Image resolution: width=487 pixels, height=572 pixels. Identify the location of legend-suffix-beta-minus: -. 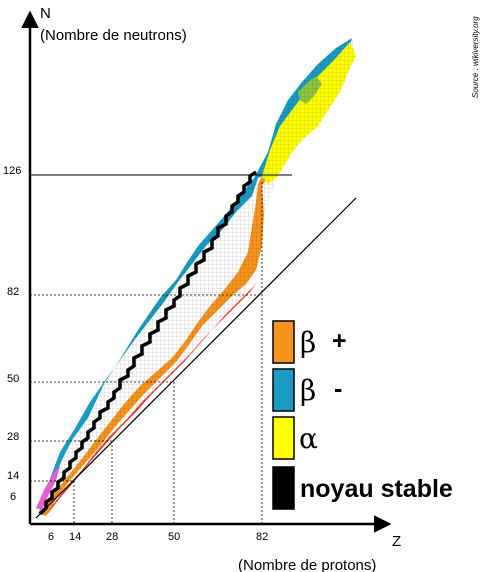
(338, 389).